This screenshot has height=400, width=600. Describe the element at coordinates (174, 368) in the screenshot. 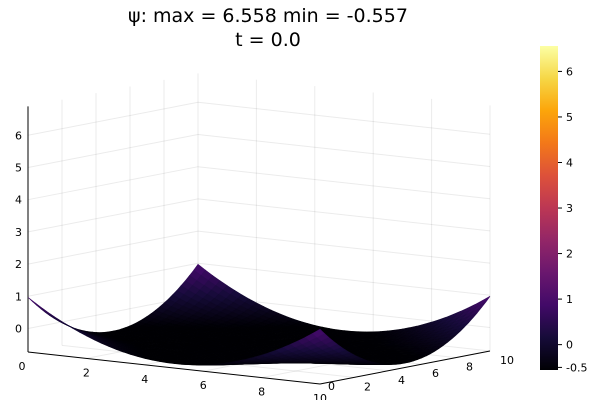

I see `x-axis-line` at that location.